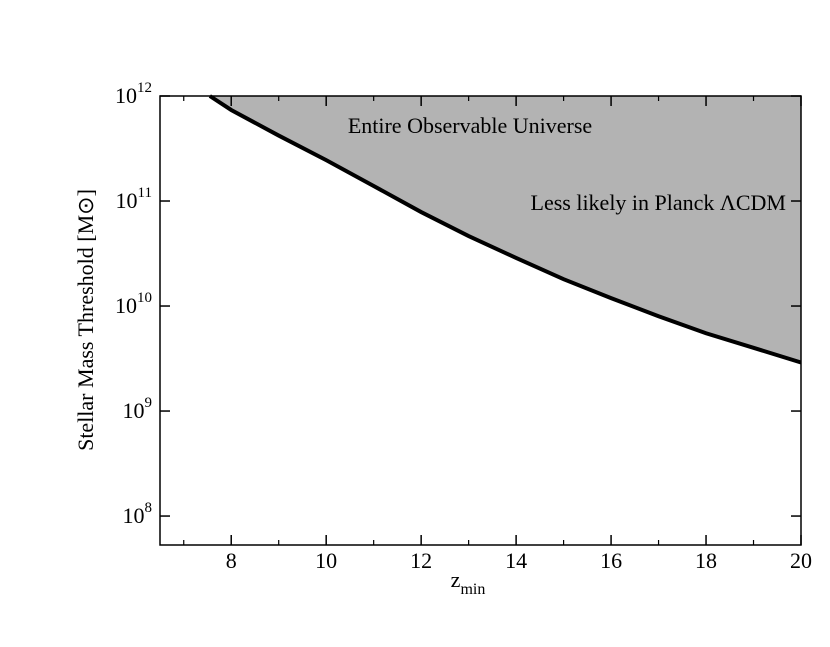  I want to click on y-tick-label: 10¹², so click(133, 94).